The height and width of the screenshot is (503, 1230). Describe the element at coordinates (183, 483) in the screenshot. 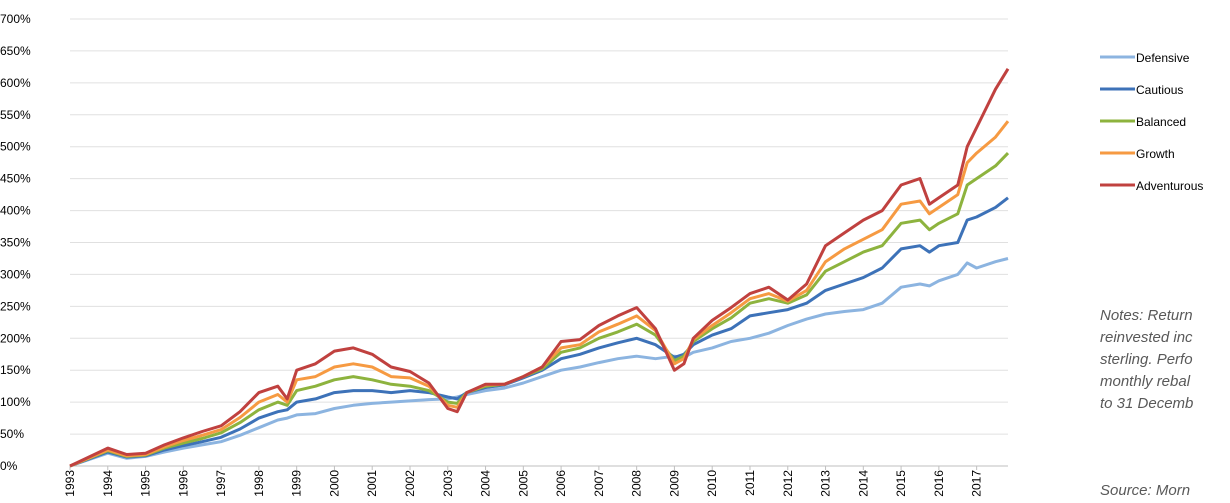

I see `x-tick-label: 1996` at that location.